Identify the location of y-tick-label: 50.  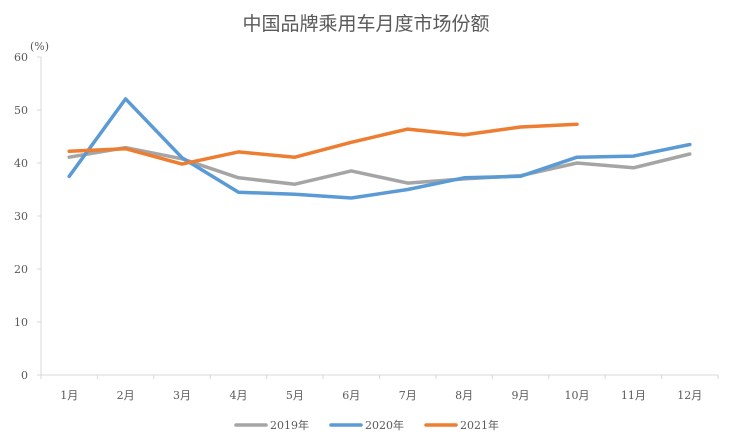
(21, 110).